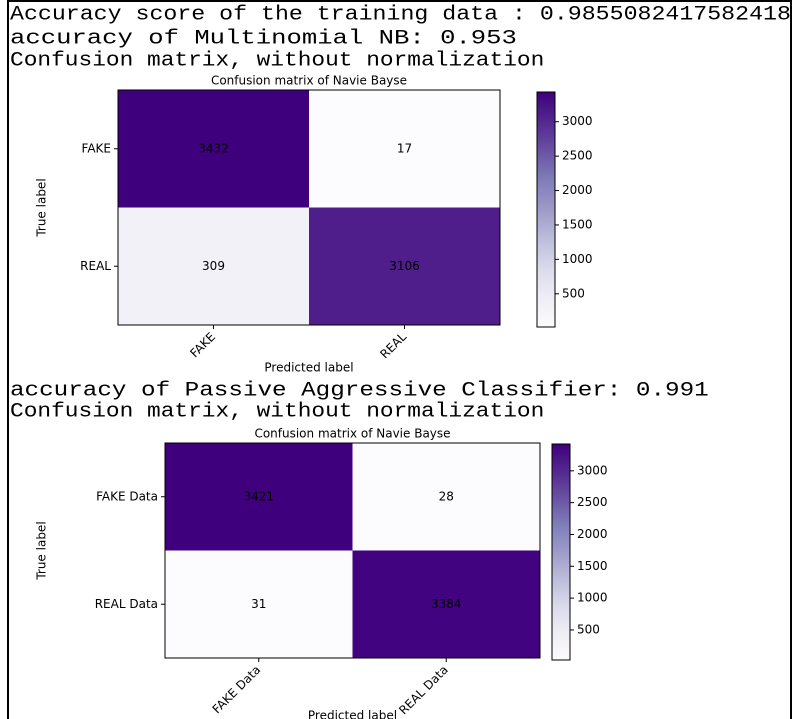  I want to click on x-tick-label: REAL, so click(393, 345).